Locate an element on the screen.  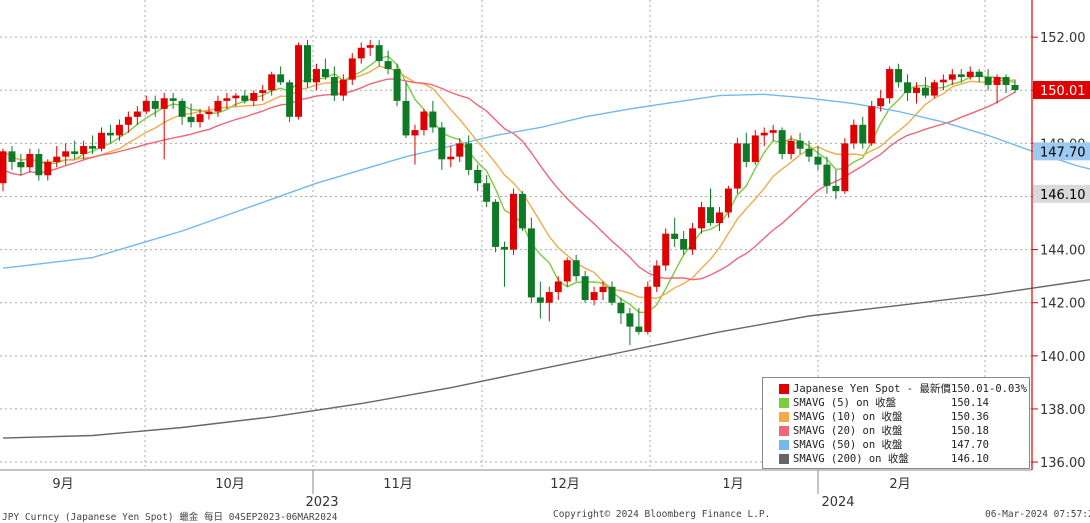
legend-swatch is located at coordinates (784, 445).